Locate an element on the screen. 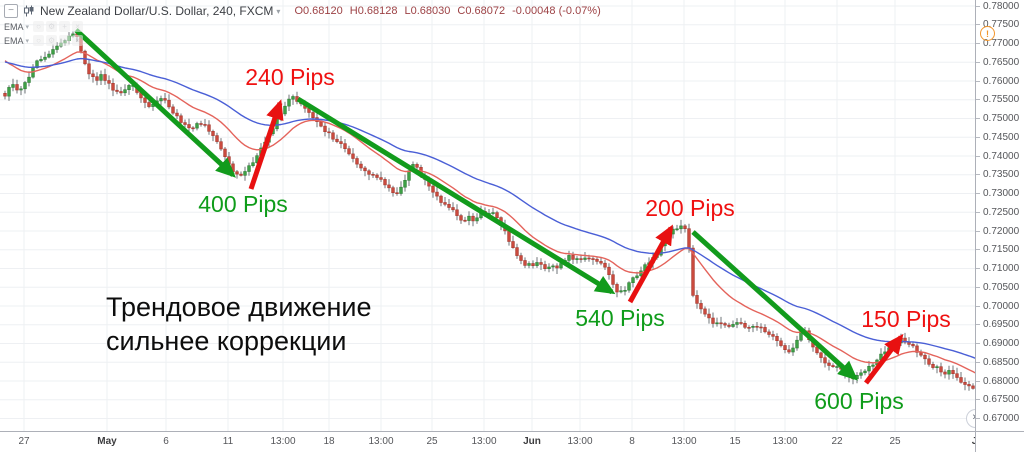  candlestick-style-icon is located at coordinates (29, 11).